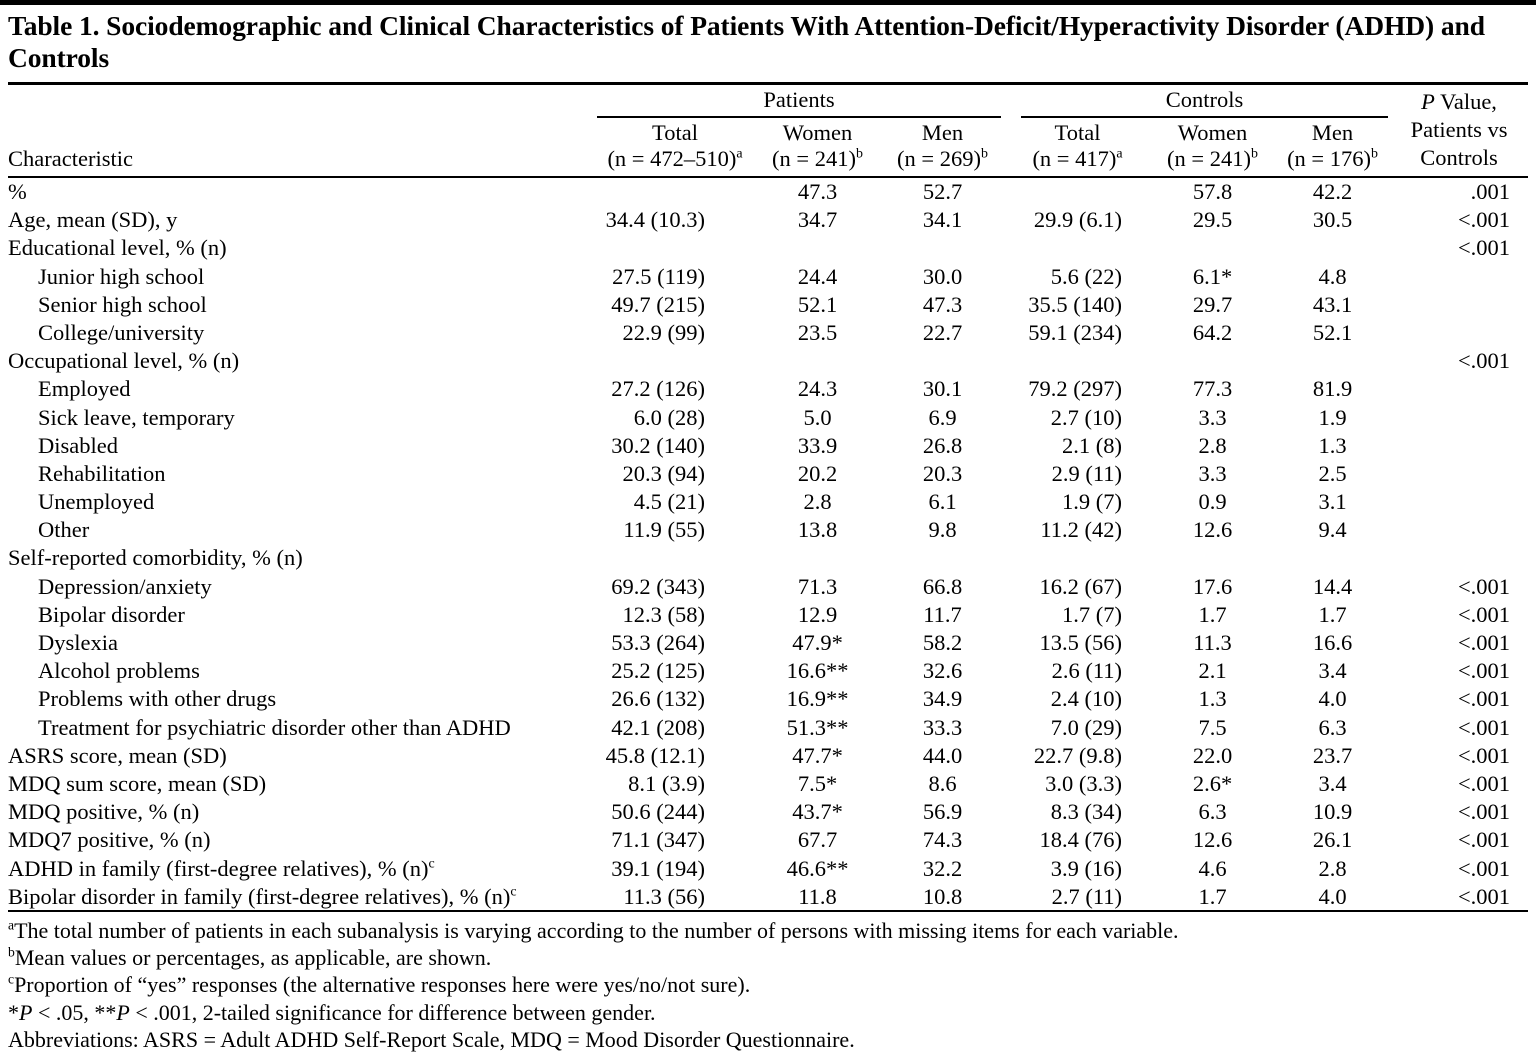 Image resolution: width=1536 pixels, height=1057 pixels. I want to click on data-cell: 2.8, so click(1332, 868).